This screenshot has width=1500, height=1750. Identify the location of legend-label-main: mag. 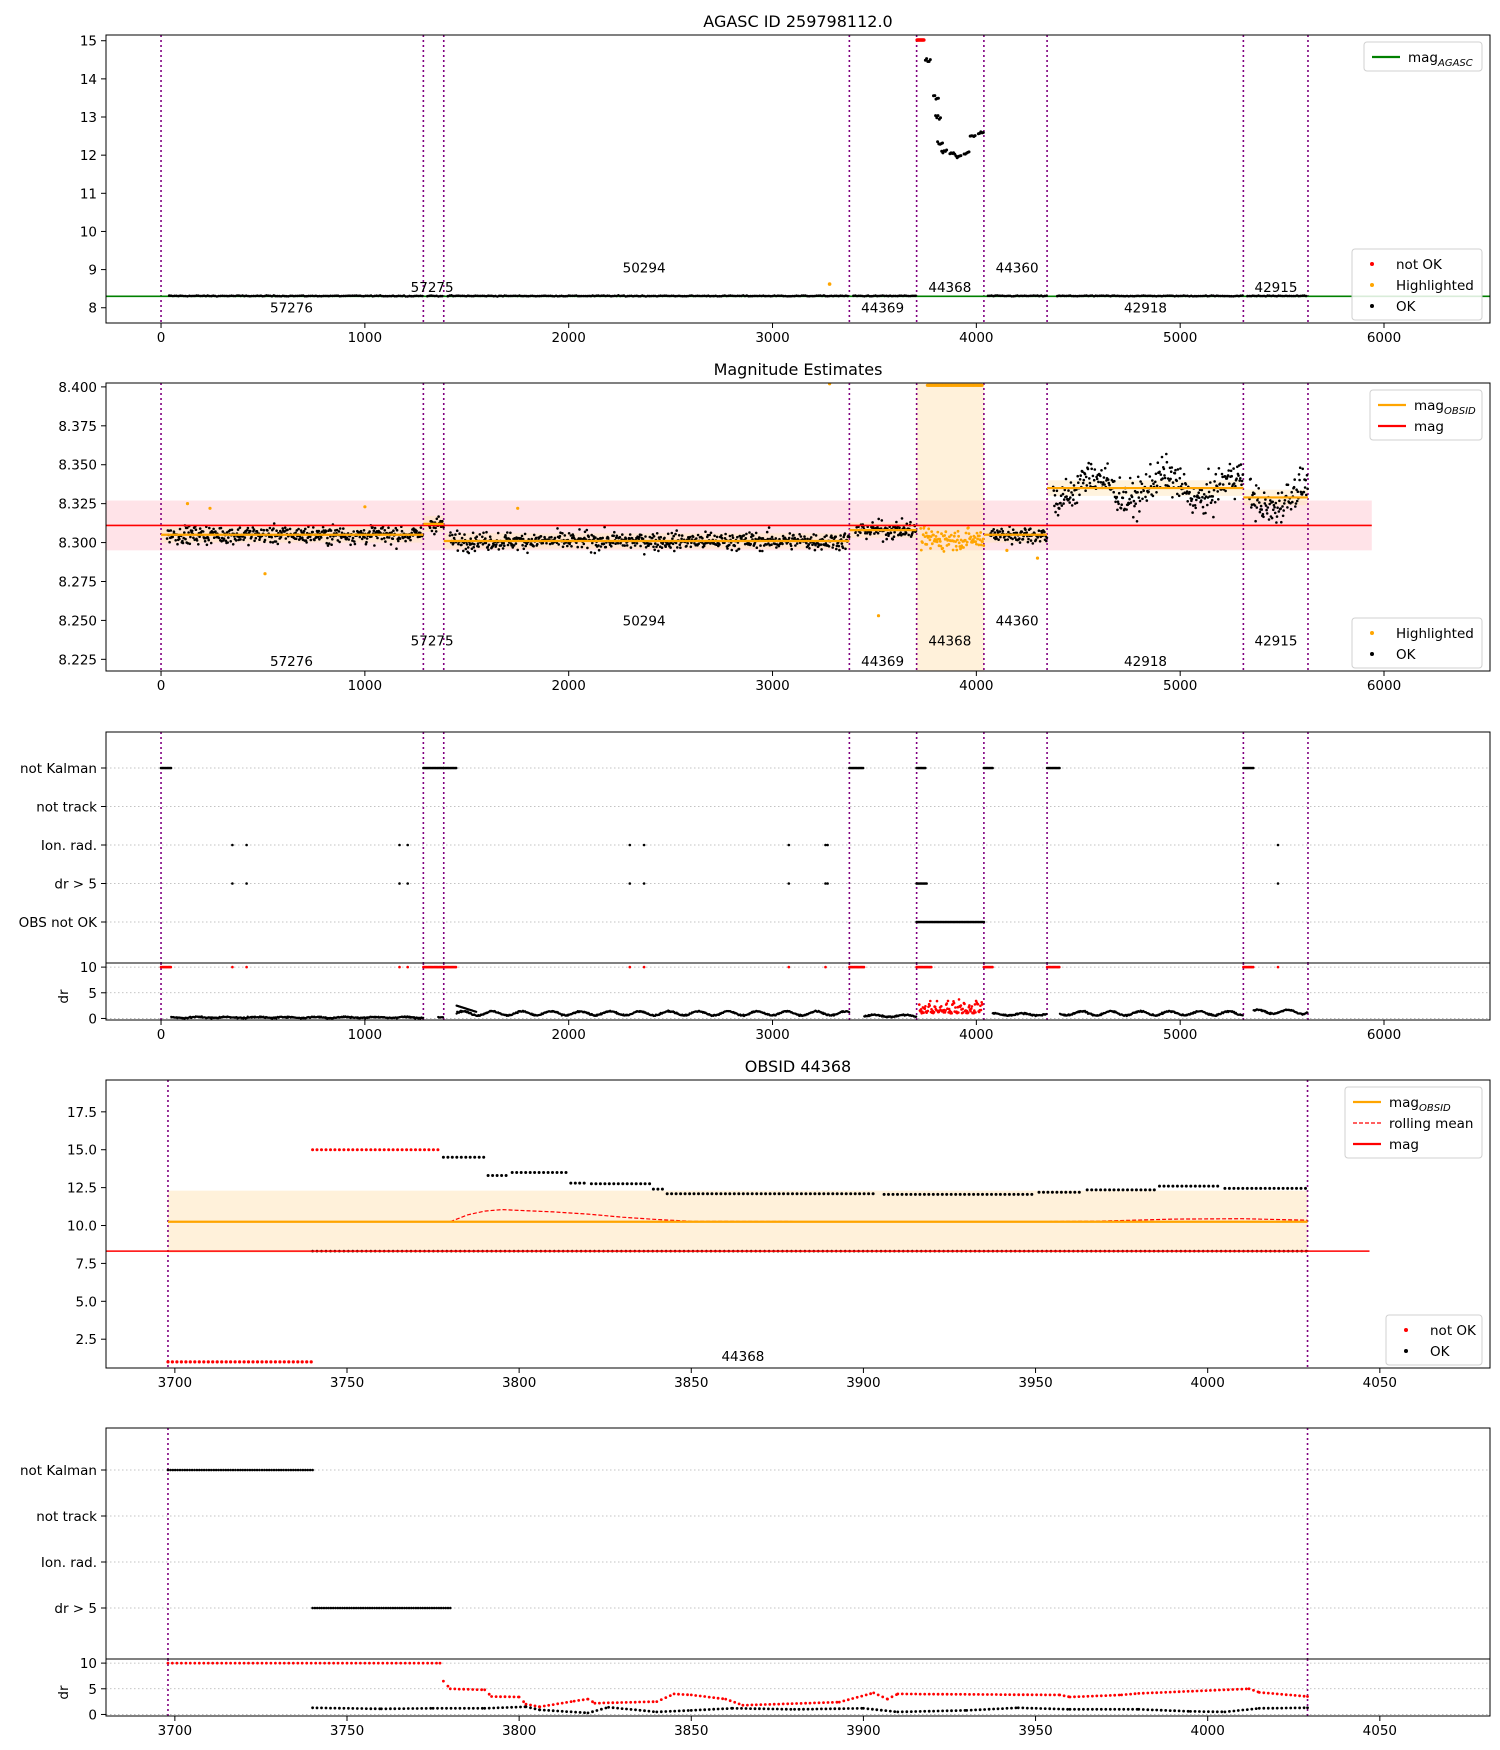
(1429, 427).